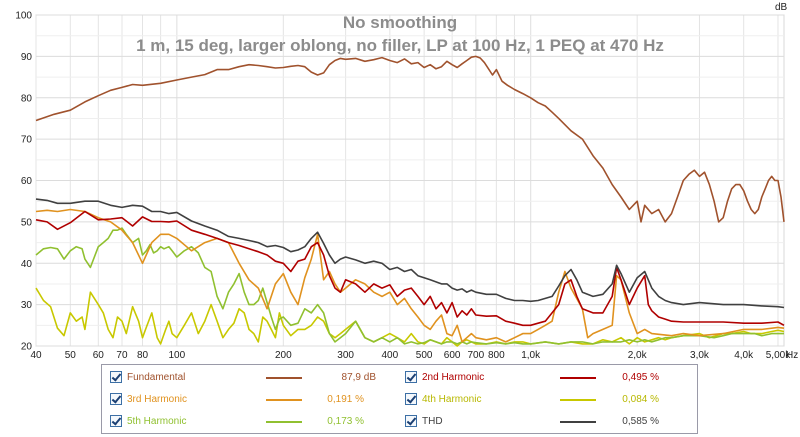 The image size is (800, 437). Describe the element at coordinates (122, 355) in the screenshot. I see `x-tick-label: 70` at that location.